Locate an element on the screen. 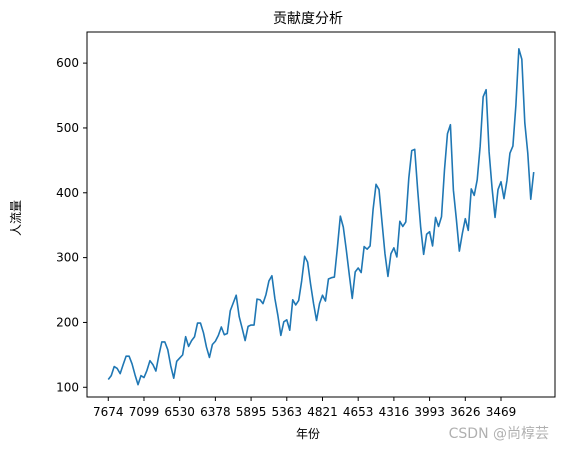 Image resolution: width=565 pixels, height=451 pixels. y-axis-label: 人流量 is located at coordinates (16, 218).